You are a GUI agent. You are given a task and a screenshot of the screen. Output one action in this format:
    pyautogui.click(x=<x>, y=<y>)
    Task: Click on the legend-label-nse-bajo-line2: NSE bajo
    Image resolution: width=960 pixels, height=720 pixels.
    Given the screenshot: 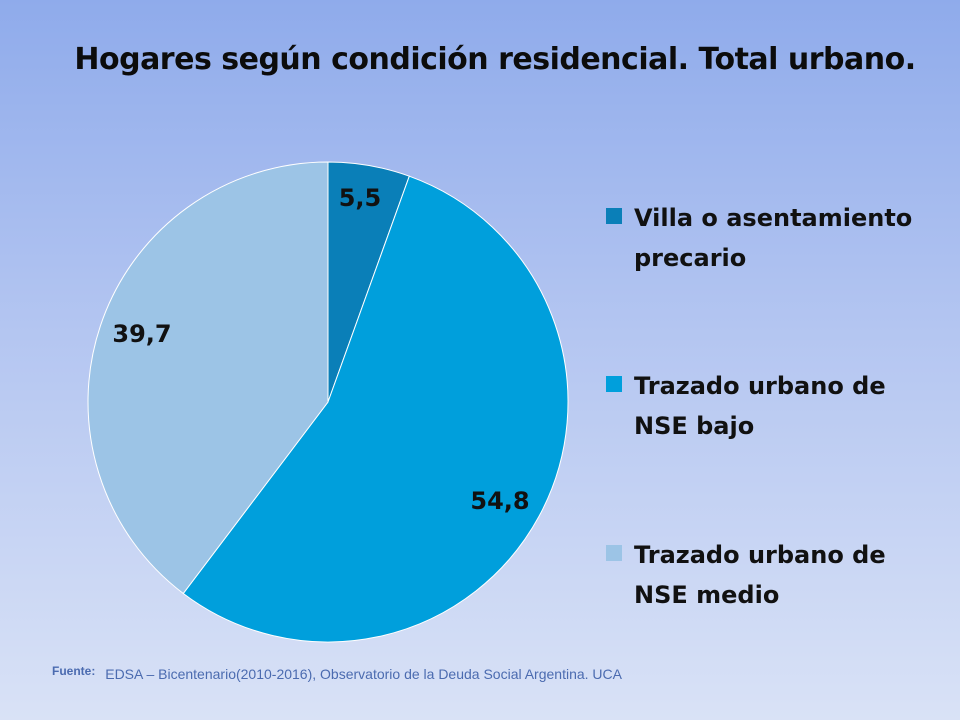 What is the action you would take?
    pyautogui.click(x=694, y=426)
    